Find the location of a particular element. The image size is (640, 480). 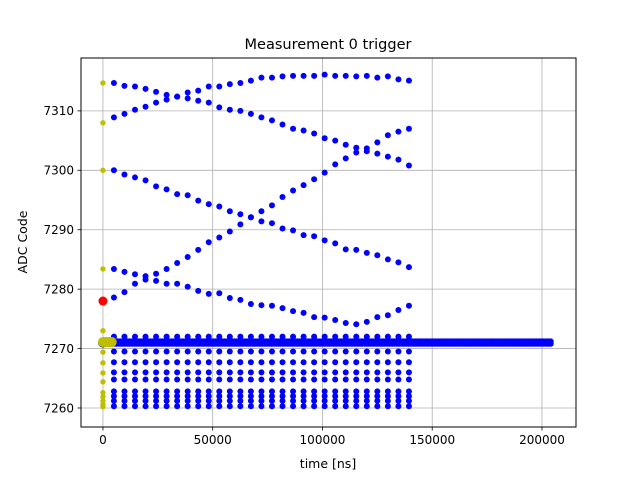

yellow-point-large is located at coordinates (111, 342).